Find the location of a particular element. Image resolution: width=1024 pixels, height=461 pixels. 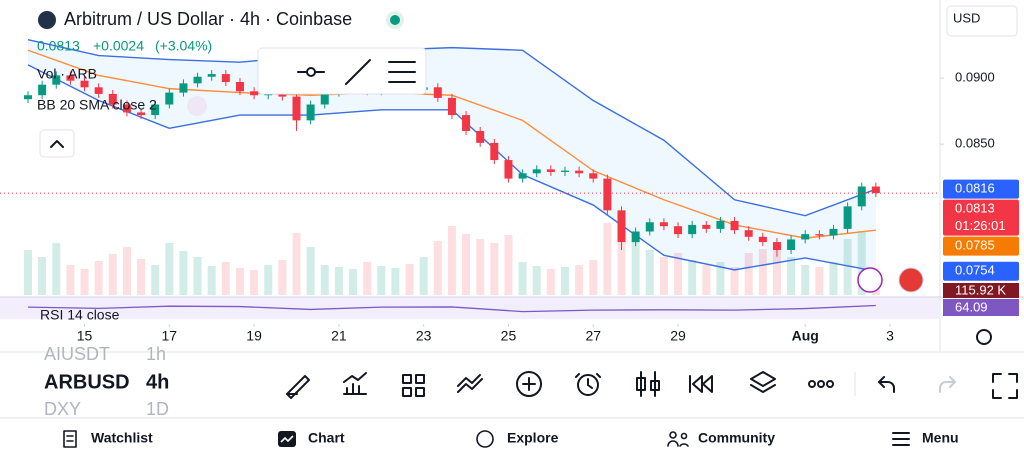

compare-icon is located at coordinates (470, 383).